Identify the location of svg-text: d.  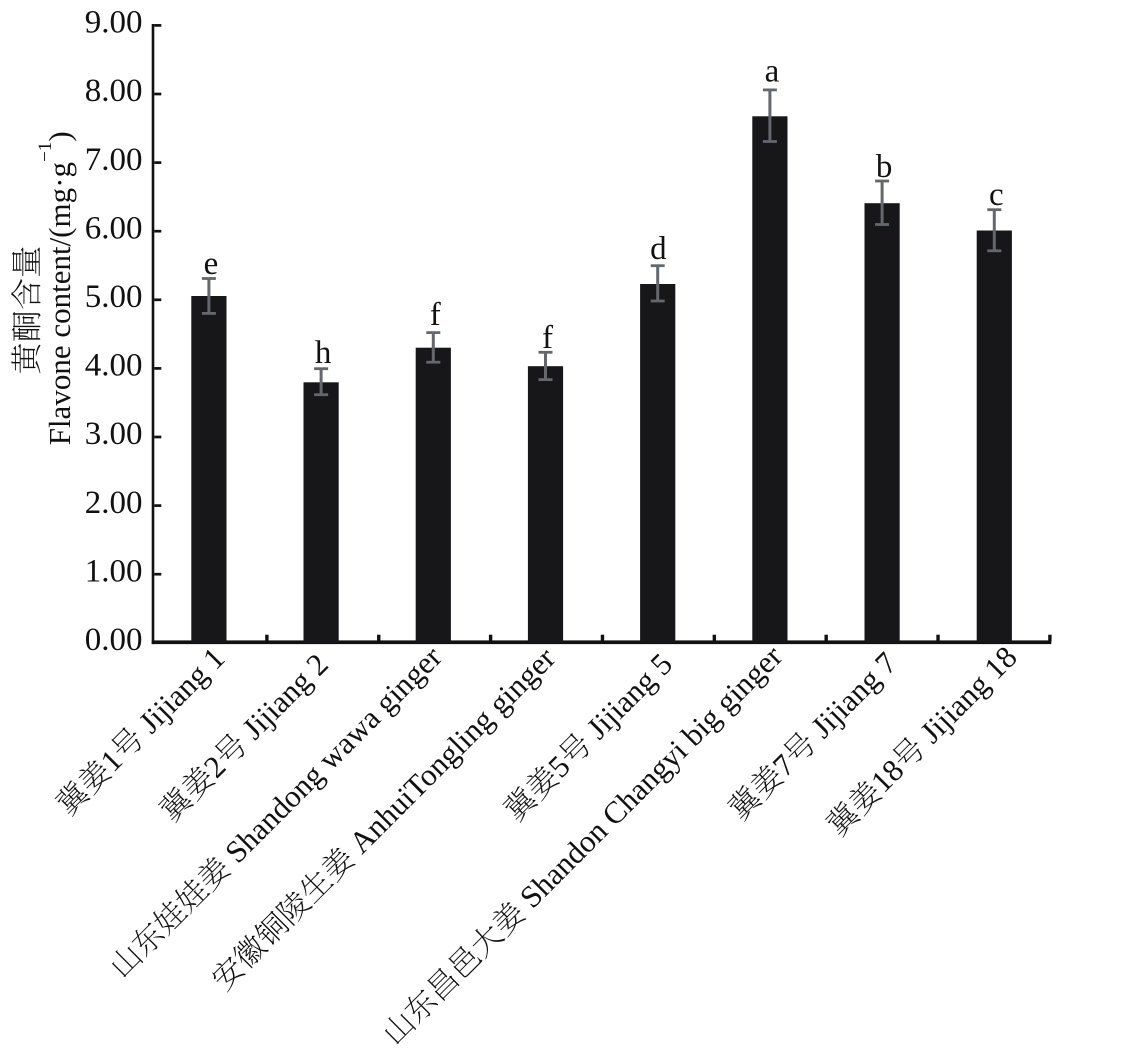
(658, 249).